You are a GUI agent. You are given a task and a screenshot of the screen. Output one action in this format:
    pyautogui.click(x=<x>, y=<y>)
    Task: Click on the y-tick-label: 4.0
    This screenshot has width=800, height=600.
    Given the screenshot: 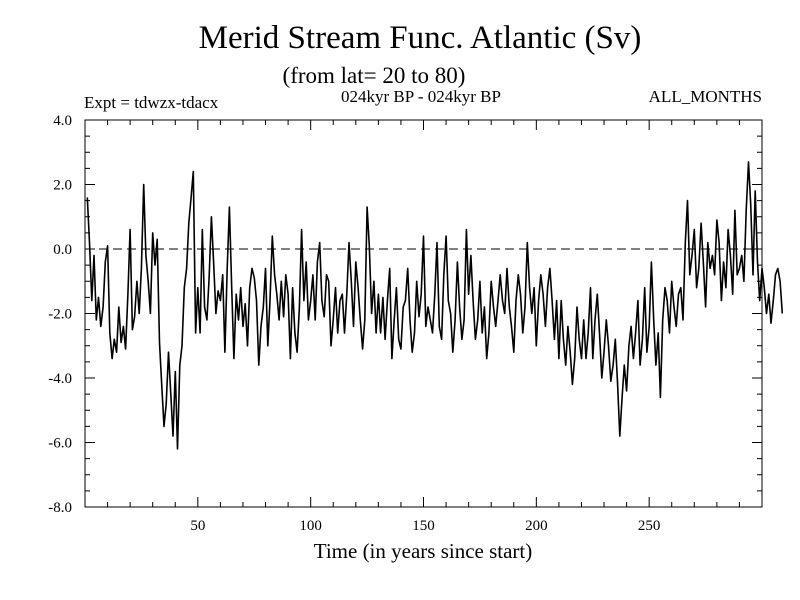 What is the action you would take?
    pyautogui.click(x=62, y=121)
    